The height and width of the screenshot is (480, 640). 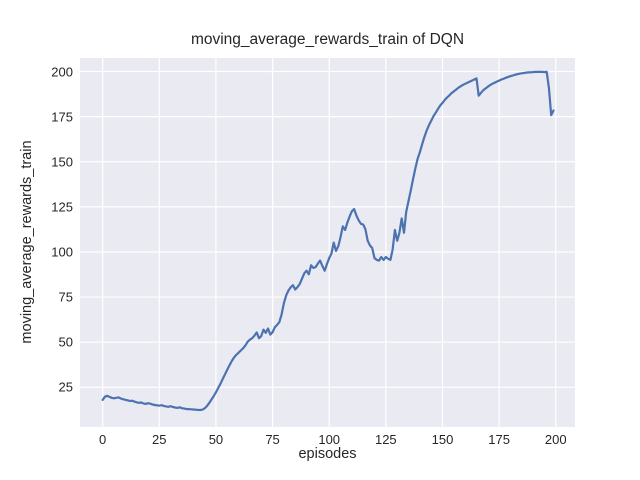 What do you see at coordinates (62, 252) in the screenshot?
I see `y-tick-label: 100` at bounding box center [62, 252].